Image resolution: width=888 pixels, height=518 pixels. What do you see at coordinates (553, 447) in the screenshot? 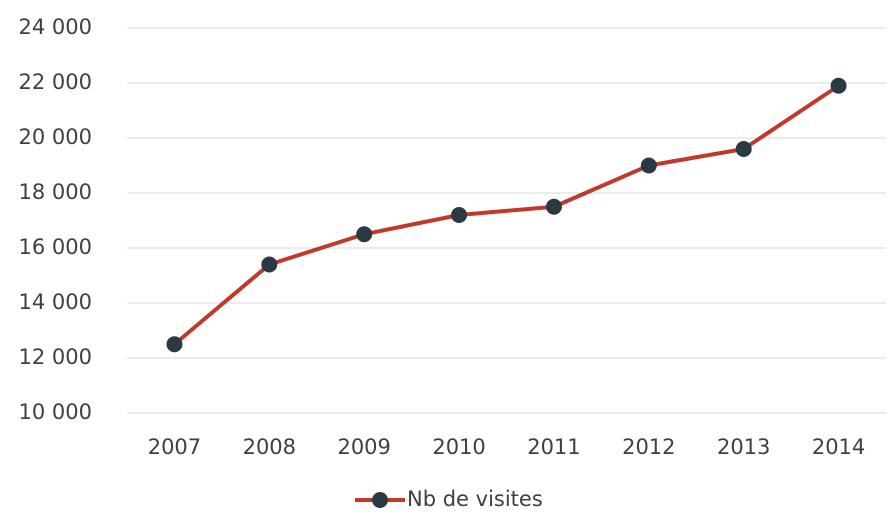
I see `x-tick-label: 2011` at bounding box center [553, 447].